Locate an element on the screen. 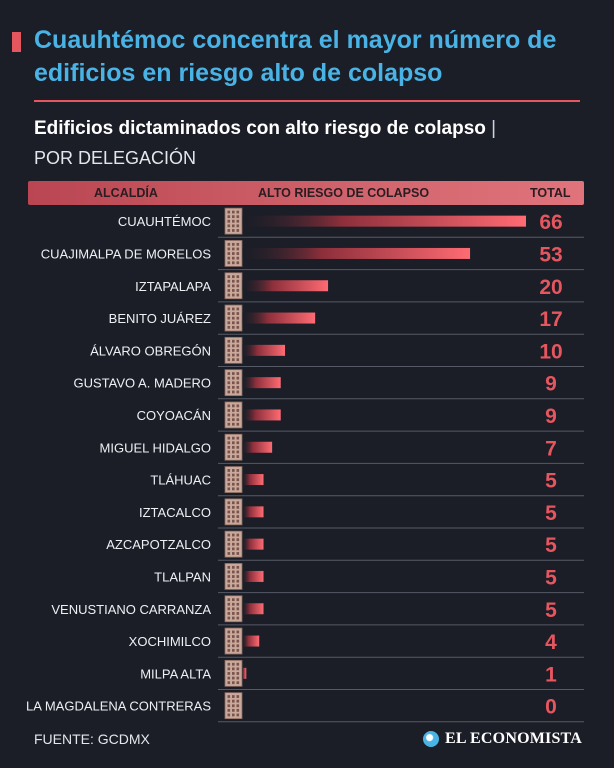 This screenshot has width=614, height=768. total-value: 1 is located at coordinates (551, 674).